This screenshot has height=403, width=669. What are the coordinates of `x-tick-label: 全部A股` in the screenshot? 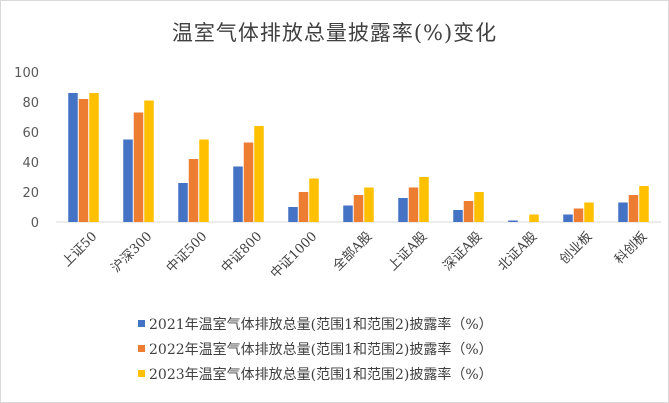 It's located at (353, 252).